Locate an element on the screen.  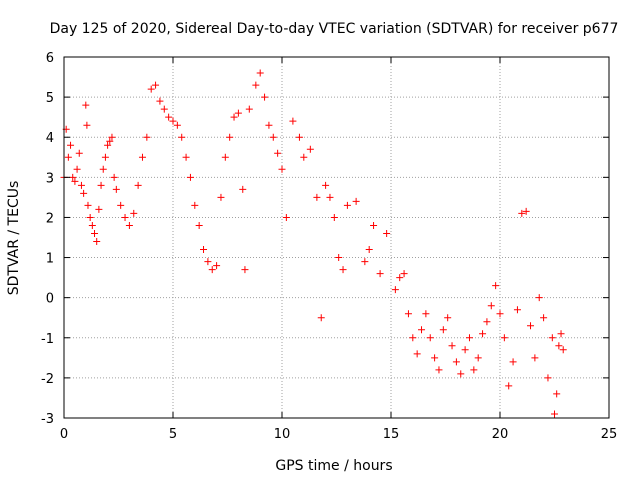
y-tick-label: 5 is located at coordinates (50, 98).